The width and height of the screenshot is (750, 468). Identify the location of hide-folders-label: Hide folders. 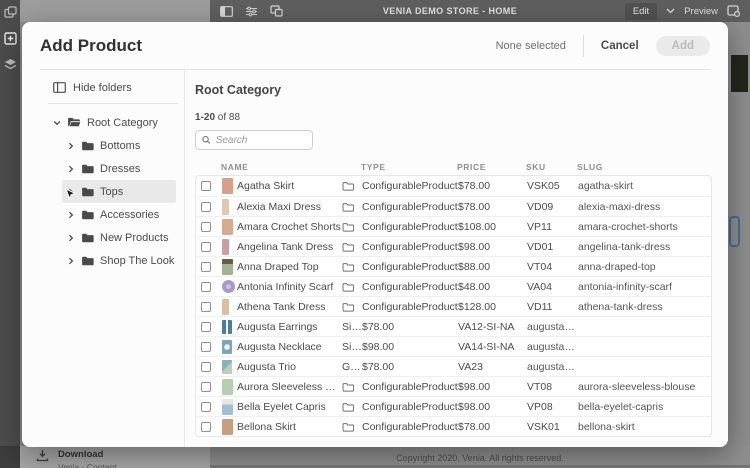
(102, 87).